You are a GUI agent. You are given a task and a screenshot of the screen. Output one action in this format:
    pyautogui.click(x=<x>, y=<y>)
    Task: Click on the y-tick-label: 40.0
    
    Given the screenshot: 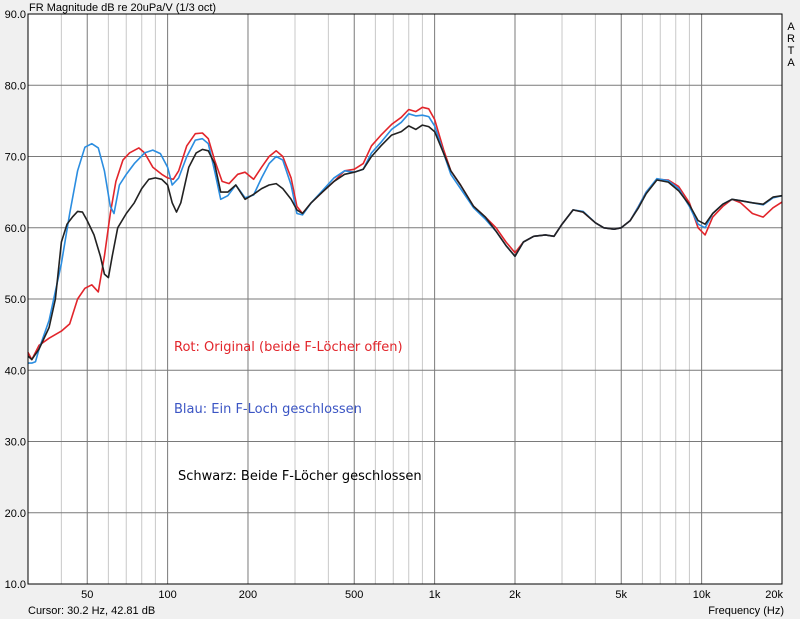 What is the action you would take?
    pyautogui.click(x=15, y=371)
    